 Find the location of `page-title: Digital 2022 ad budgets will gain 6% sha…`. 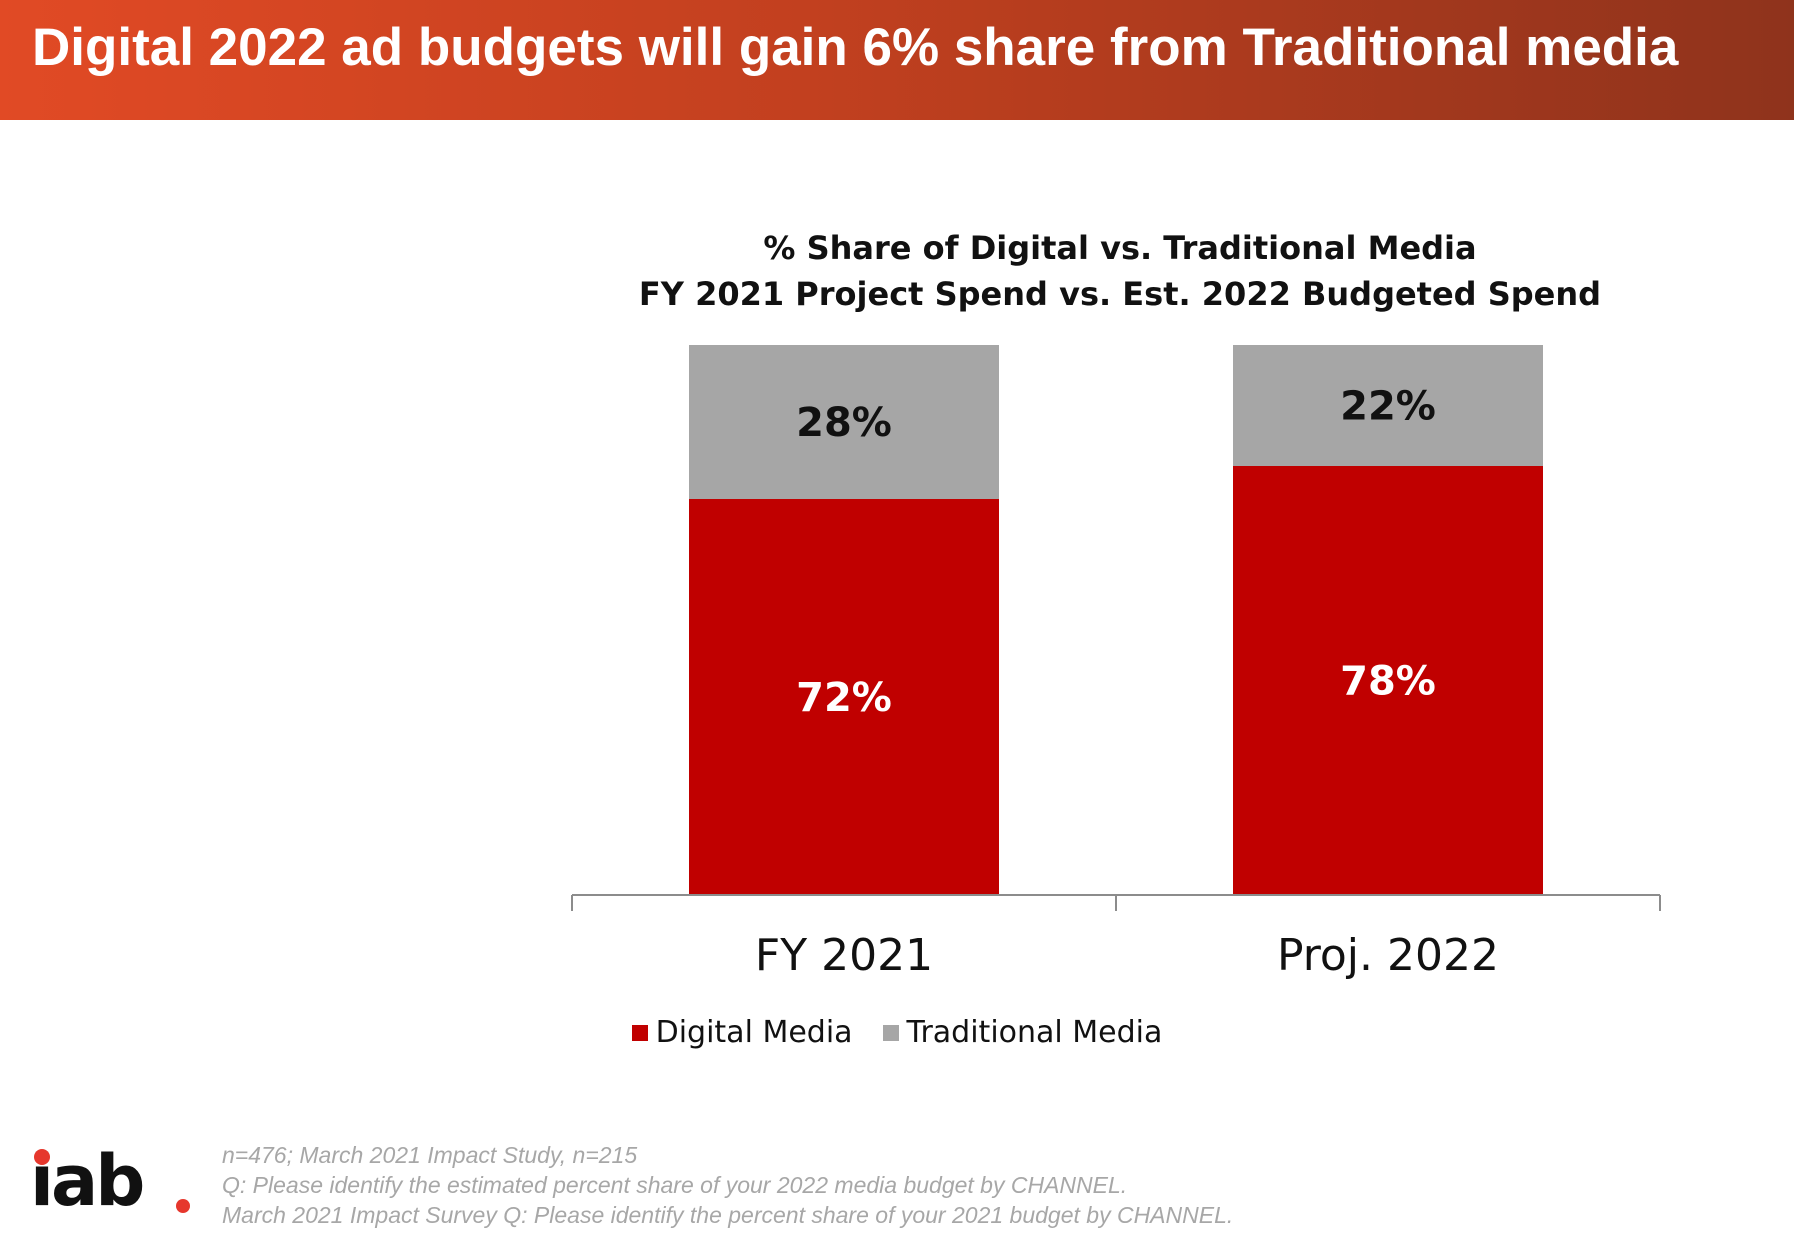

page-title: Digital 2022 ad budgets will gain 6% sha… is located at coordinates (855, 47).